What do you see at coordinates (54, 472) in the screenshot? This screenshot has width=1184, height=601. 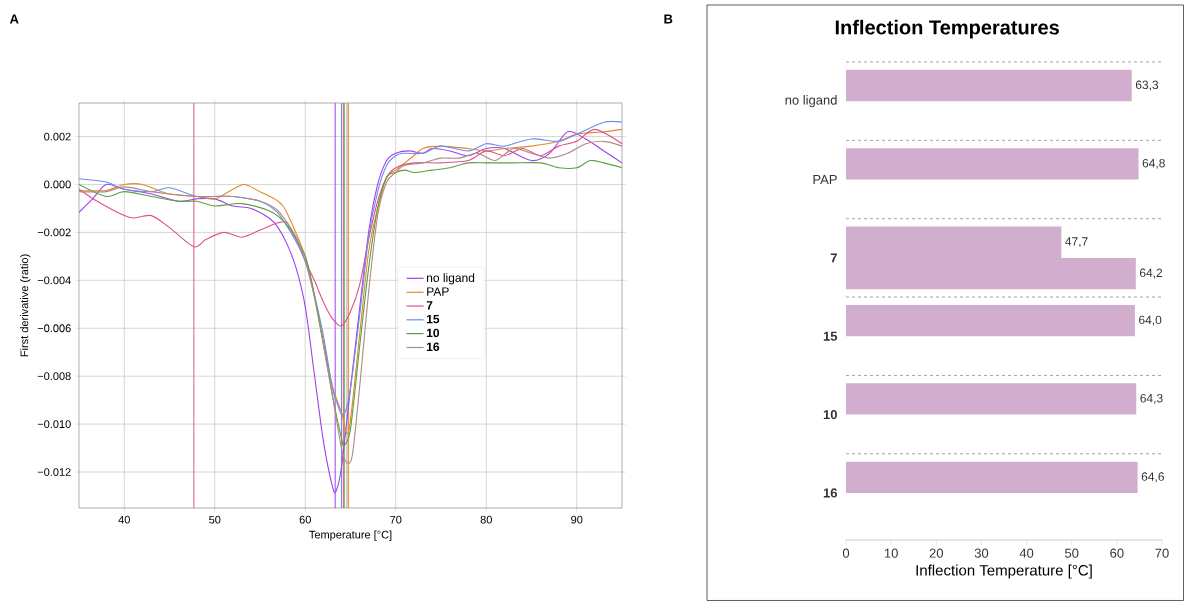 I see `y-tick-label: −0.012` at bounding box center [54, 472].